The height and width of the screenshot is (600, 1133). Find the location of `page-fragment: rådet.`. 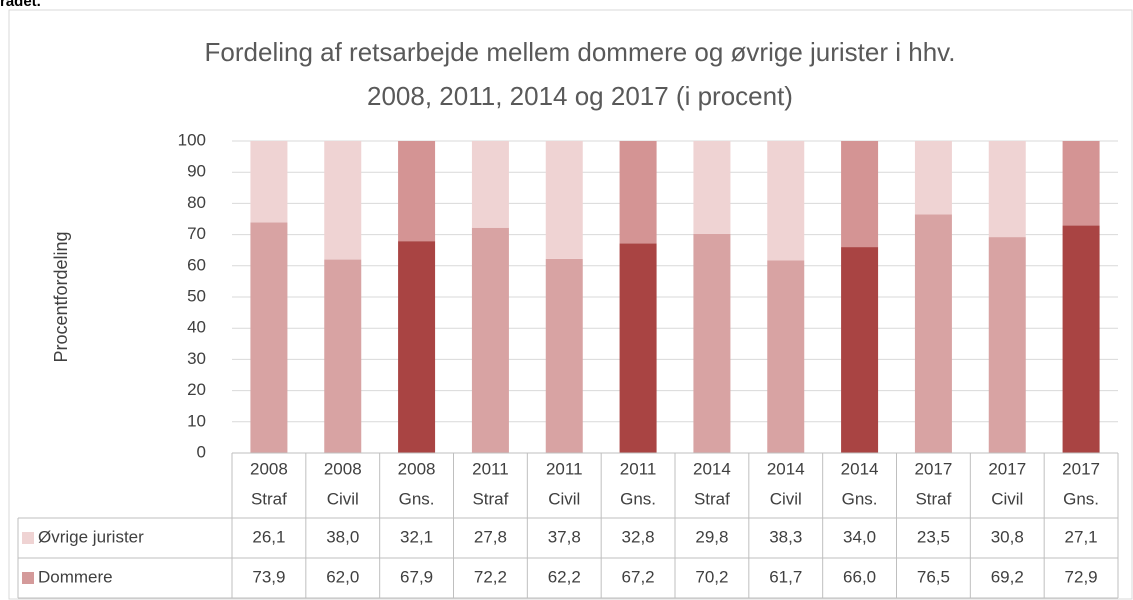

page-fragment: rådet. is located at coordinates (20, 5).